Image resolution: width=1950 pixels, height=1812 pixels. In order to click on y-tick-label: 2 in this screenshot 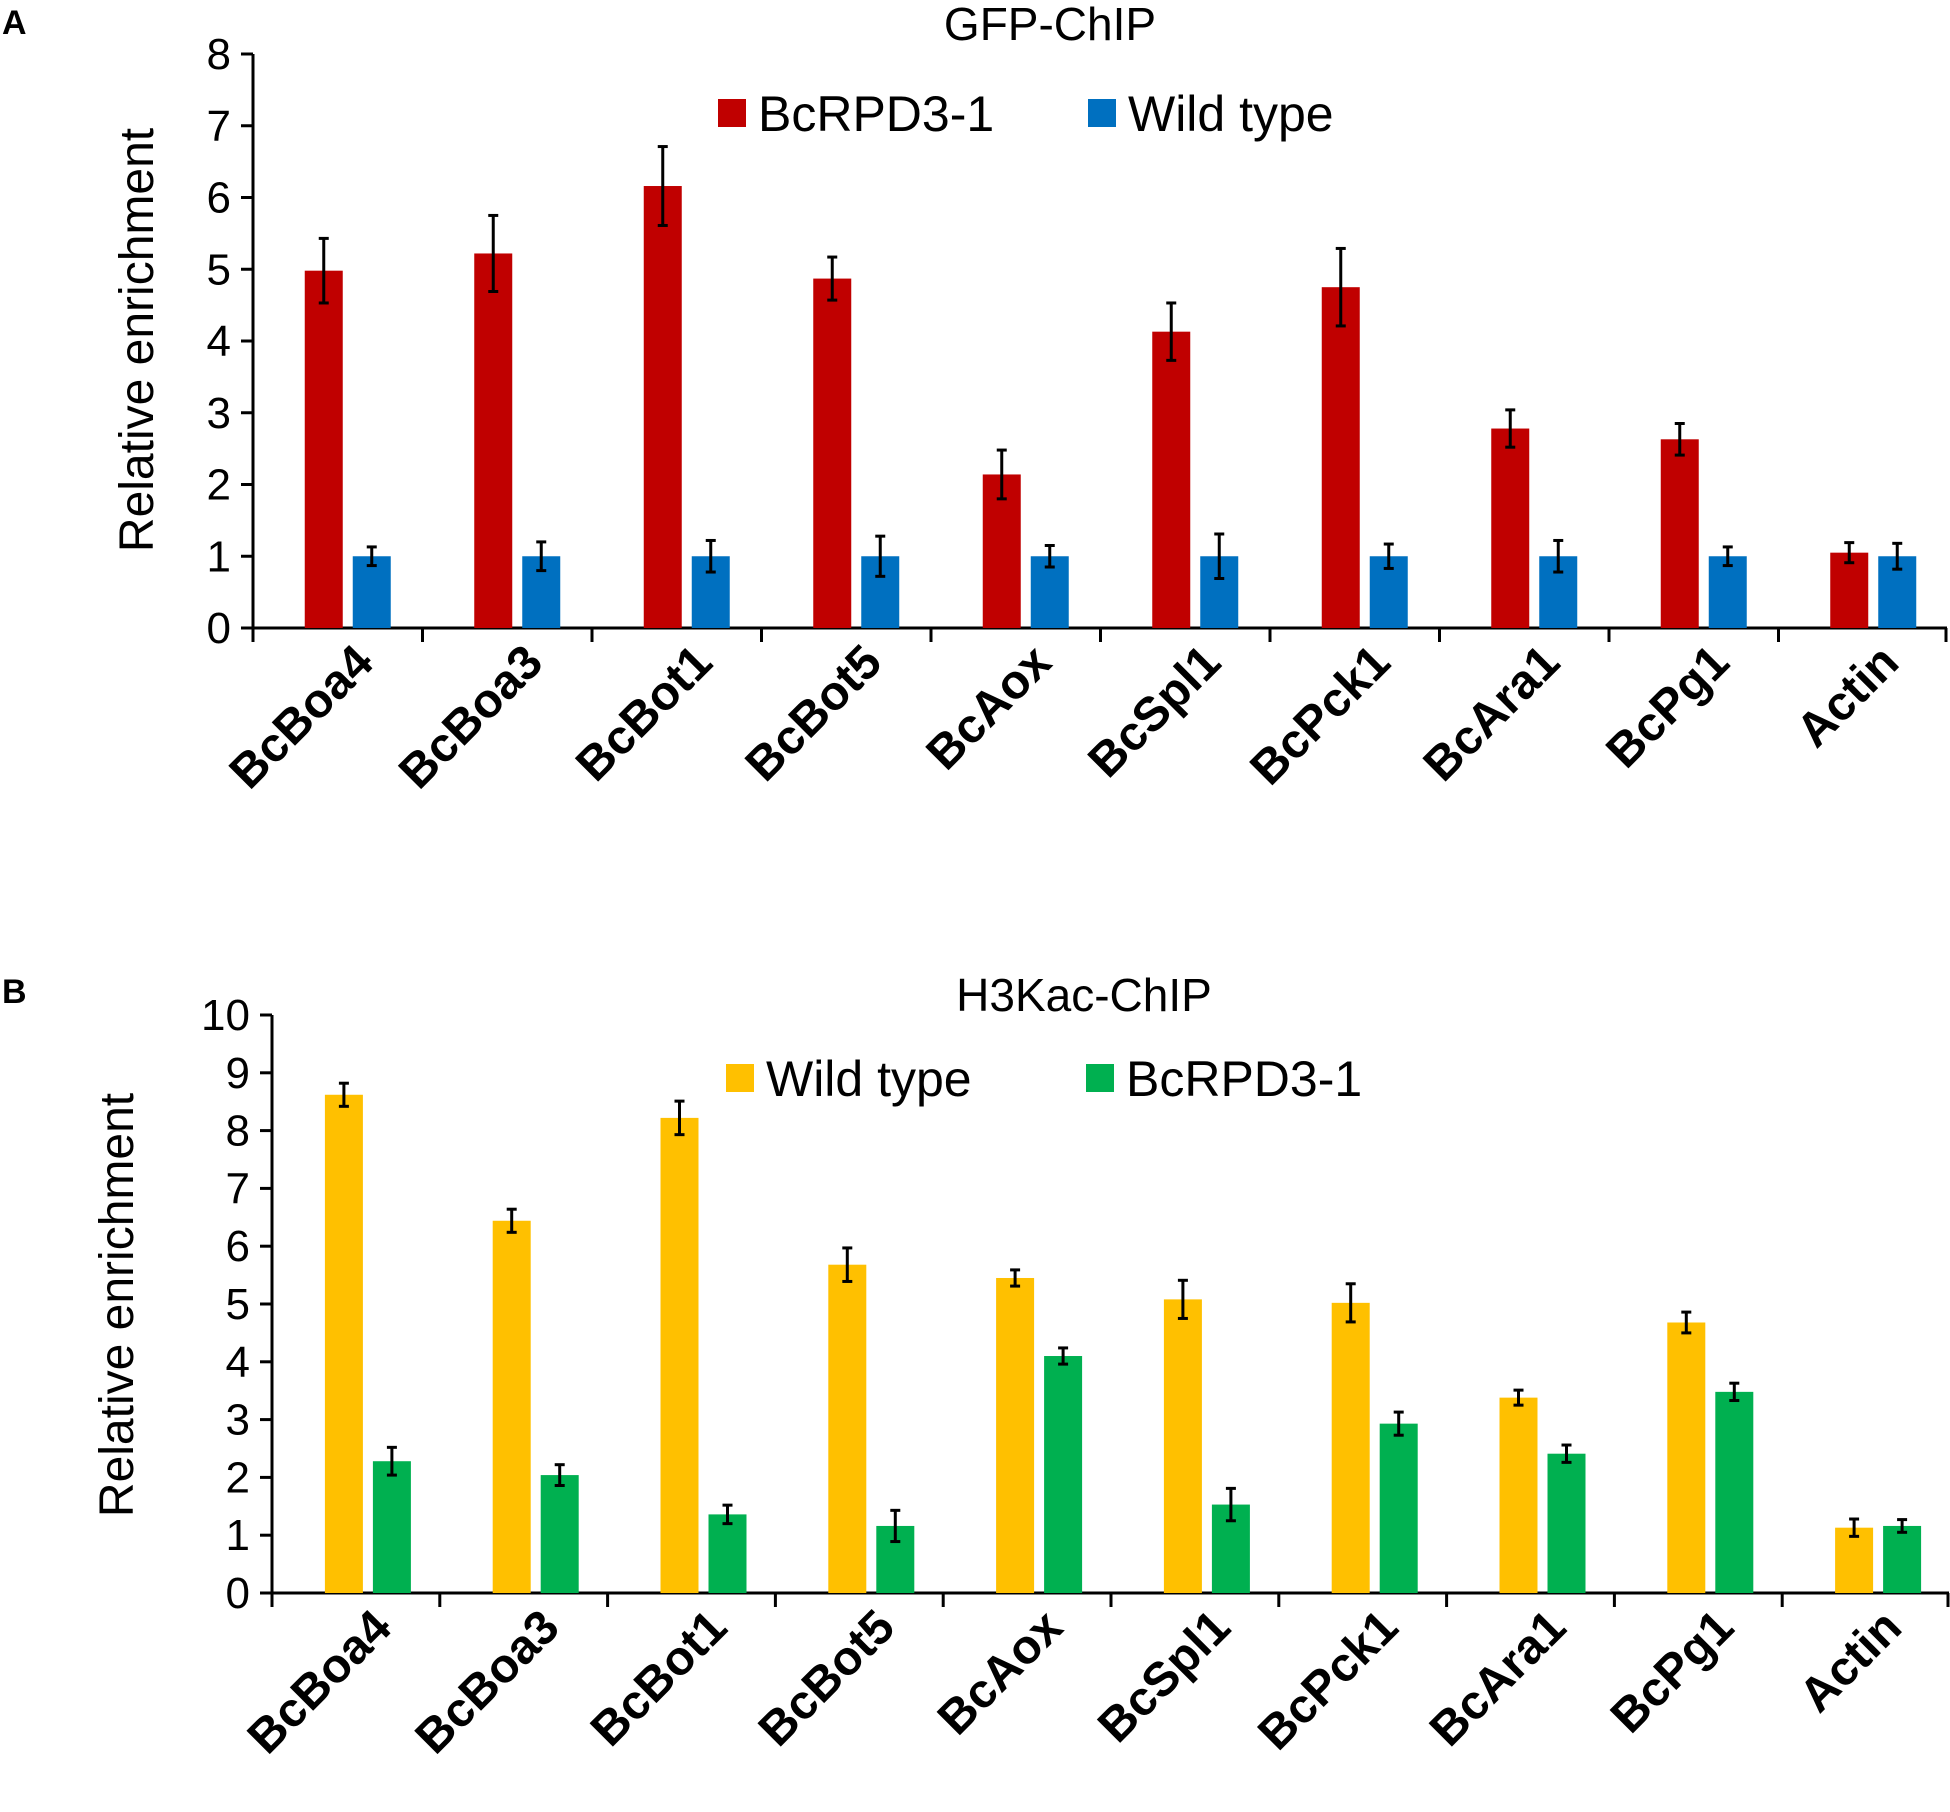, I will do `click(219, 485)`.